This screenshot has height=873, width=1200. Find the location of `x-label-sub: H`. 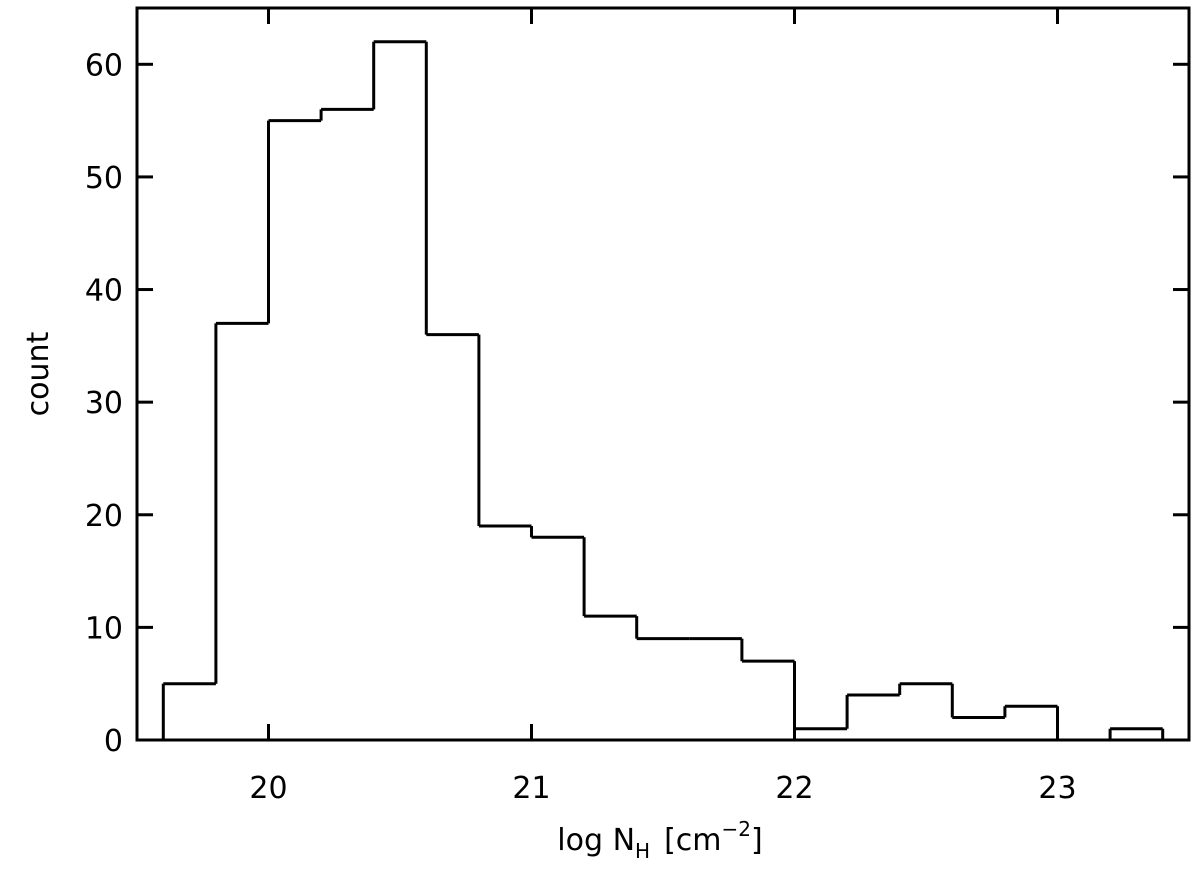

x-label-sub: H is located at coordinates (642, 851).